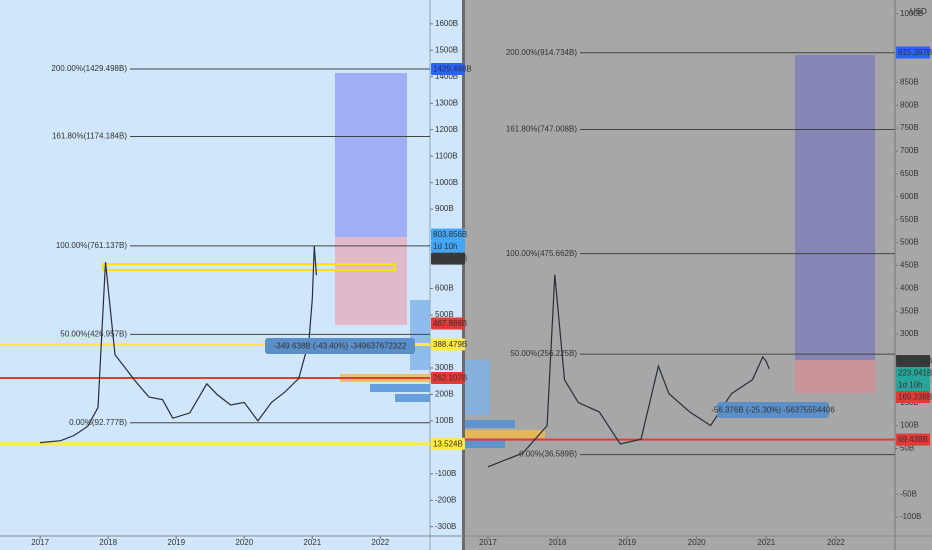  Describe the element at coordinates (909, 287) in the screenshot. I see `y-tick-label: 400B` at that location.